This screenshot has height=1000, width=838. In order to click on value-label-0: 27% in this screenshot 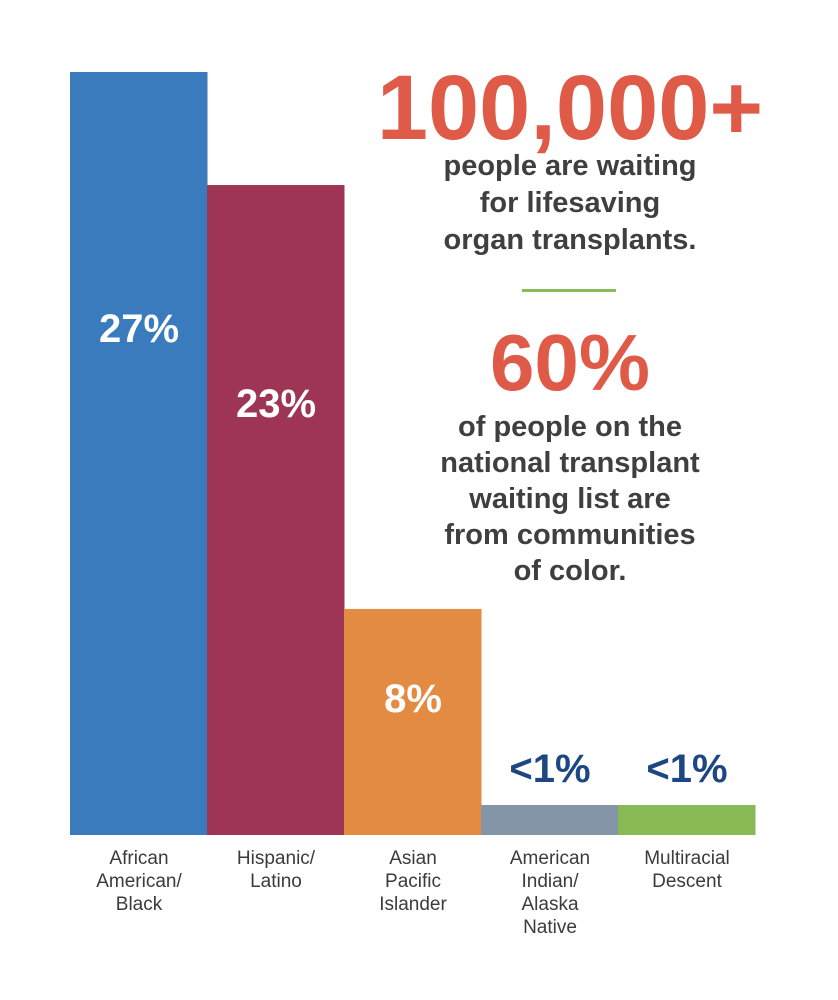, I will do `click(139, 329)`.